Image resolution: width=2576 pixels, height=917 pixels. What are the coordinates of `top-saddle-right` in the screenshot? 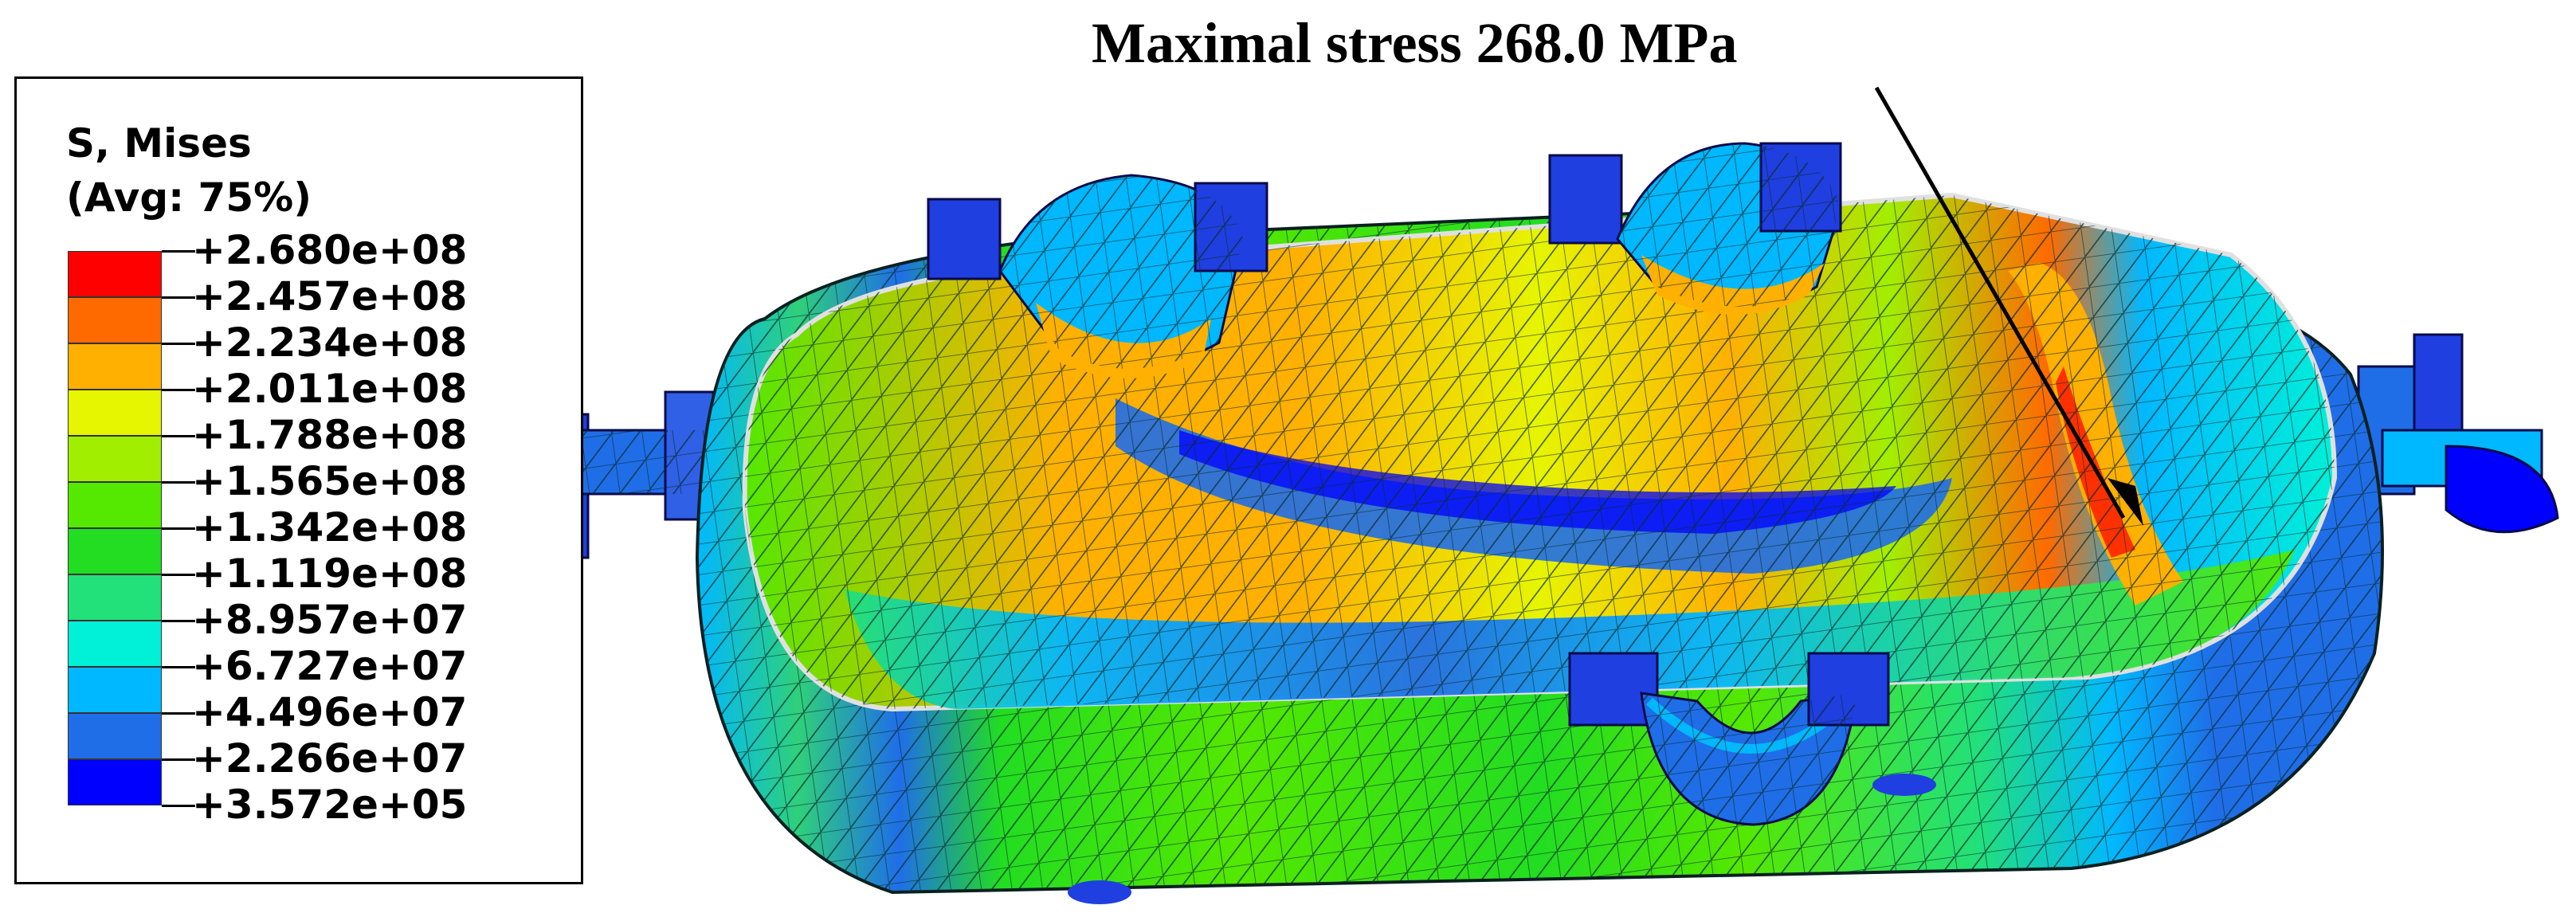 It's located at (1695, 228).